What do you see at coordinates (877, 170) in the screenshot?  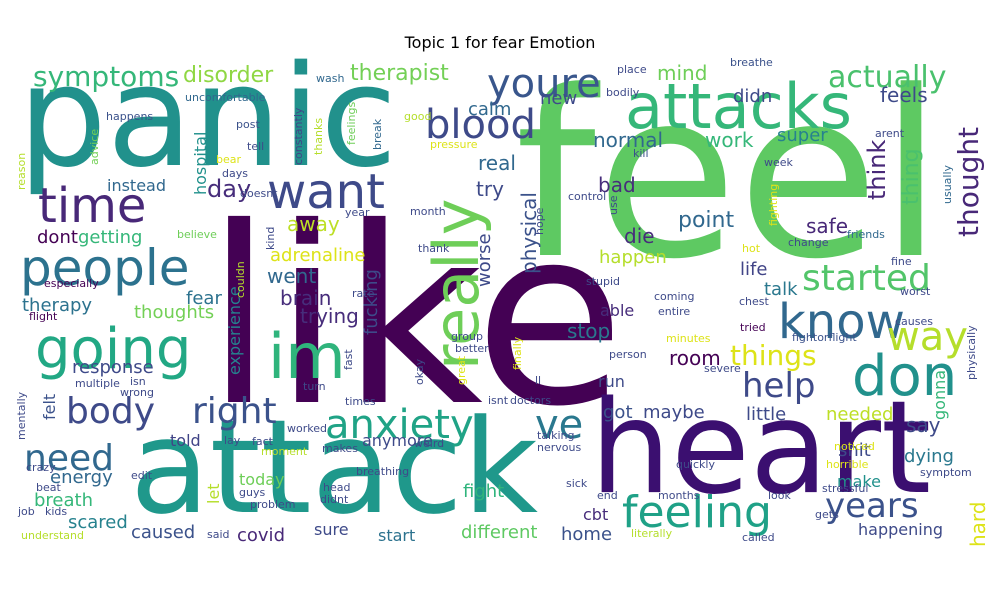 I see `word-think: think` at bounding box center [877, 170].